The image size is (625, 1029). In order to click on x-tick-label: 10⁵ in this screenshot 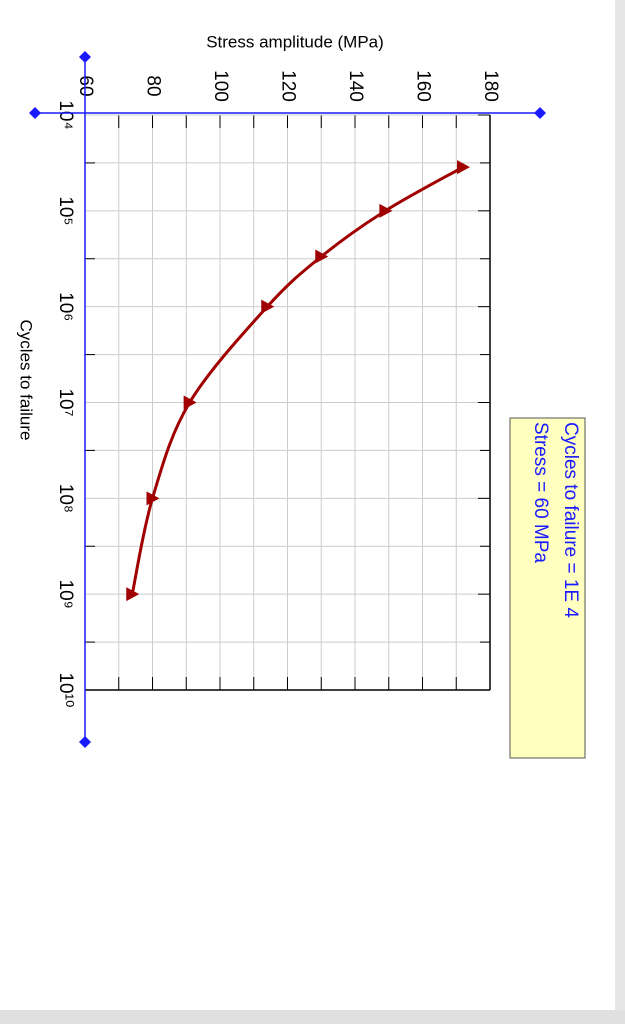, I will do `click(65, 210)`.